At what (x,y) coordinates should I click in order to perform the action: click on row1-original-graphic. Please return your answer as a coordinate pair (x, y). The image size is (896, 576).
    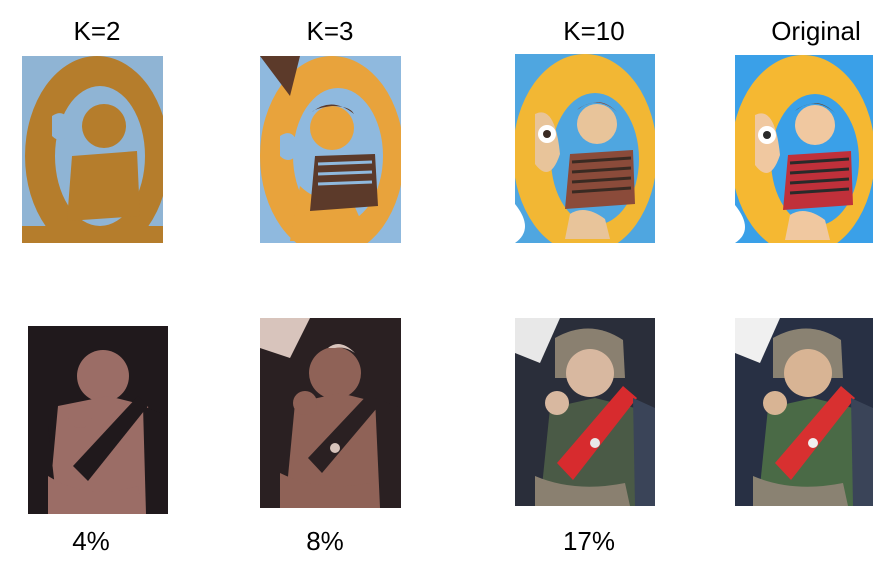
    Looking at the image, I should click on (804, 149).